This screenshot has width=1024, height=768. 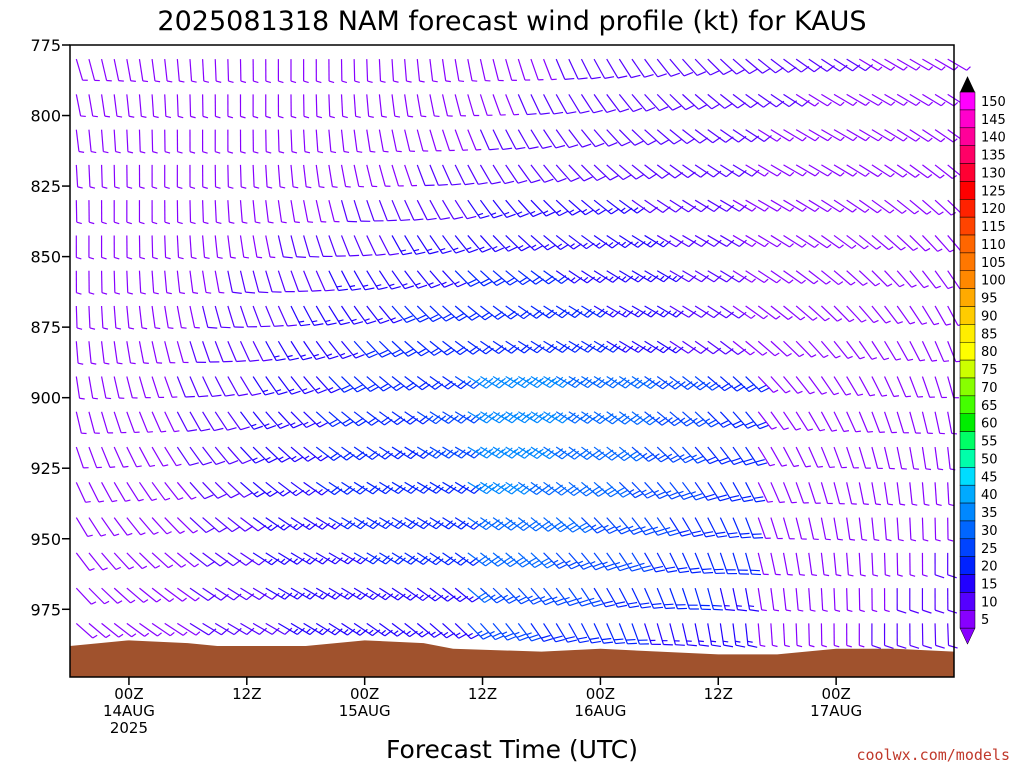 I want to click on x-tick-label: 12Z, so click(x=246, y=694).